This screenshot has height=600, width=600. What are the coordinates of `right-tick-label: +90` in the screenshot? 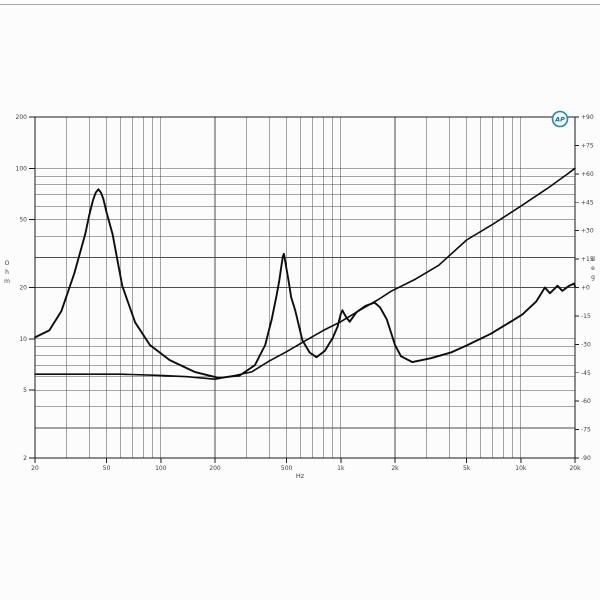 It's located at (587, 117).